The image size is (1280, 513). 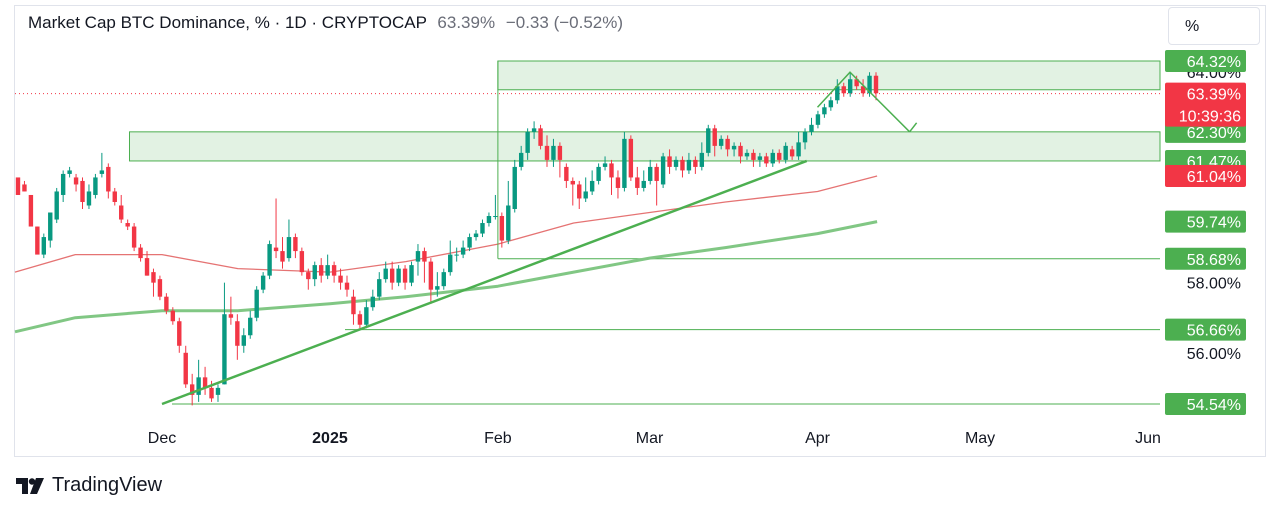 I want to click on projection-path, so click(x=863, y=102).